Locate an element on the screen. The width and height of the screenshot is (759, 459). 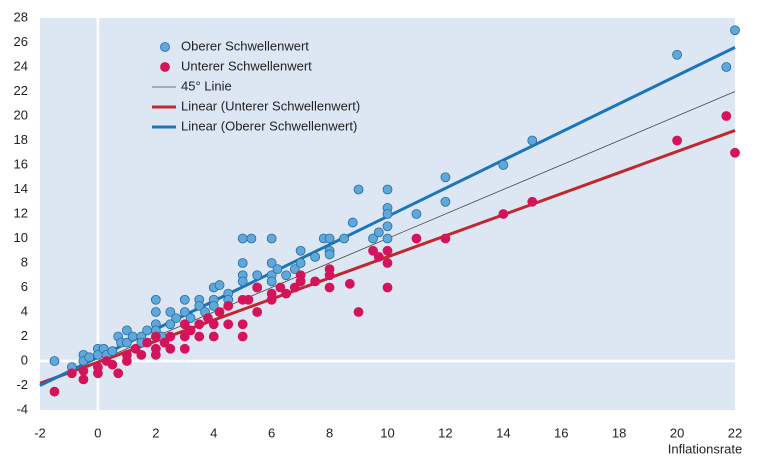
y-tick-label: 28 is located at coordinates (21, 16).